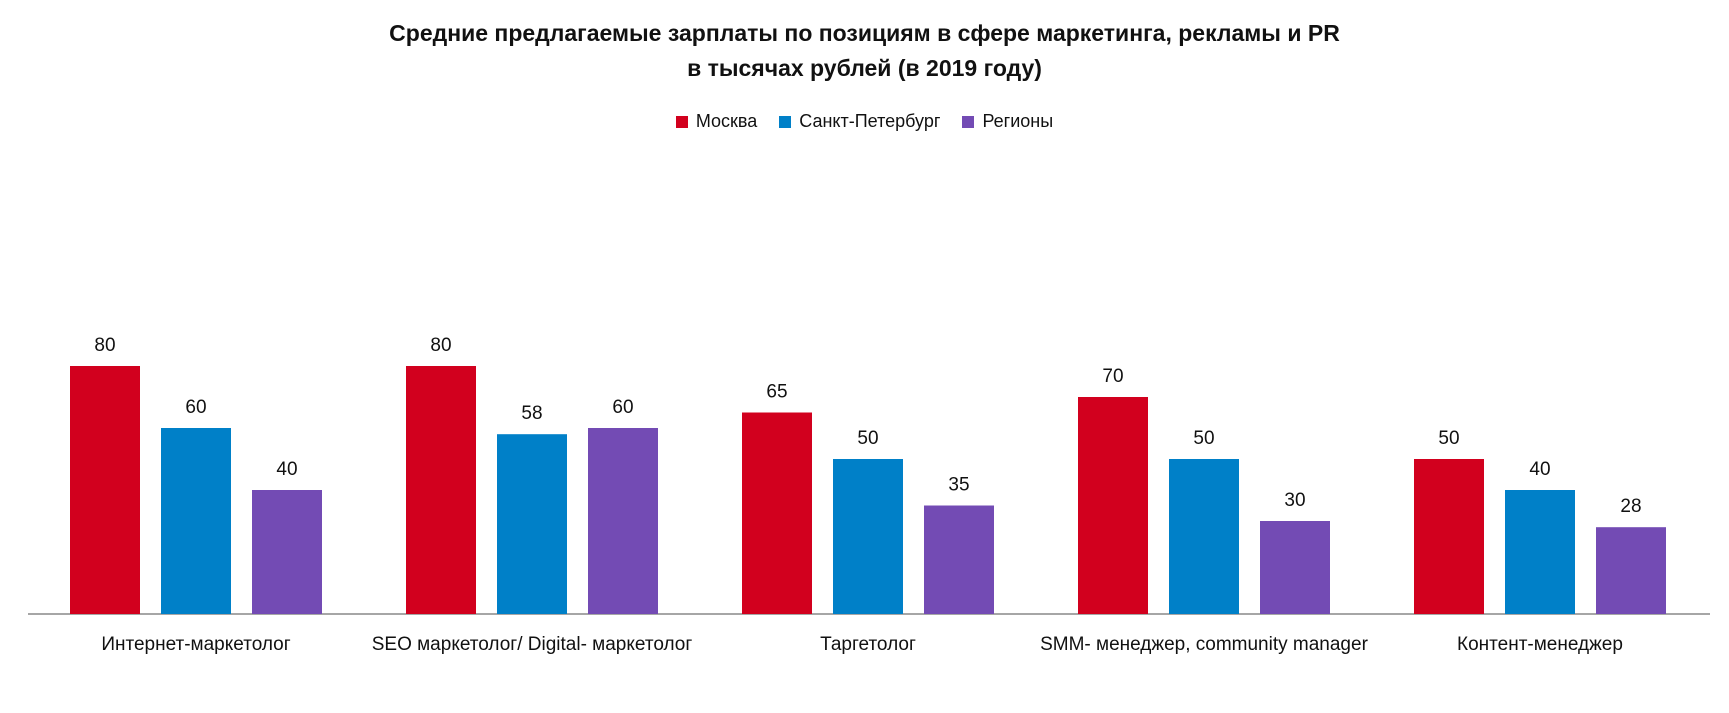 The height and width of the screenshot is (713, 1729). Describe the element at coordinates (726, 121) in the screenshot. I see `legend-label-moscow: Москва` at that location.